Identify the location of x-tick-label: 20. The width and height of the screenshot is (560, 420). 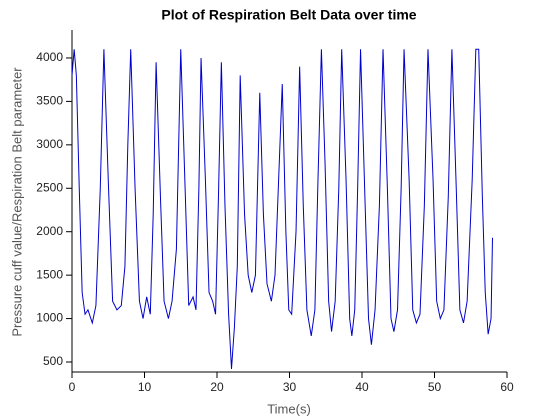
(217, 387).